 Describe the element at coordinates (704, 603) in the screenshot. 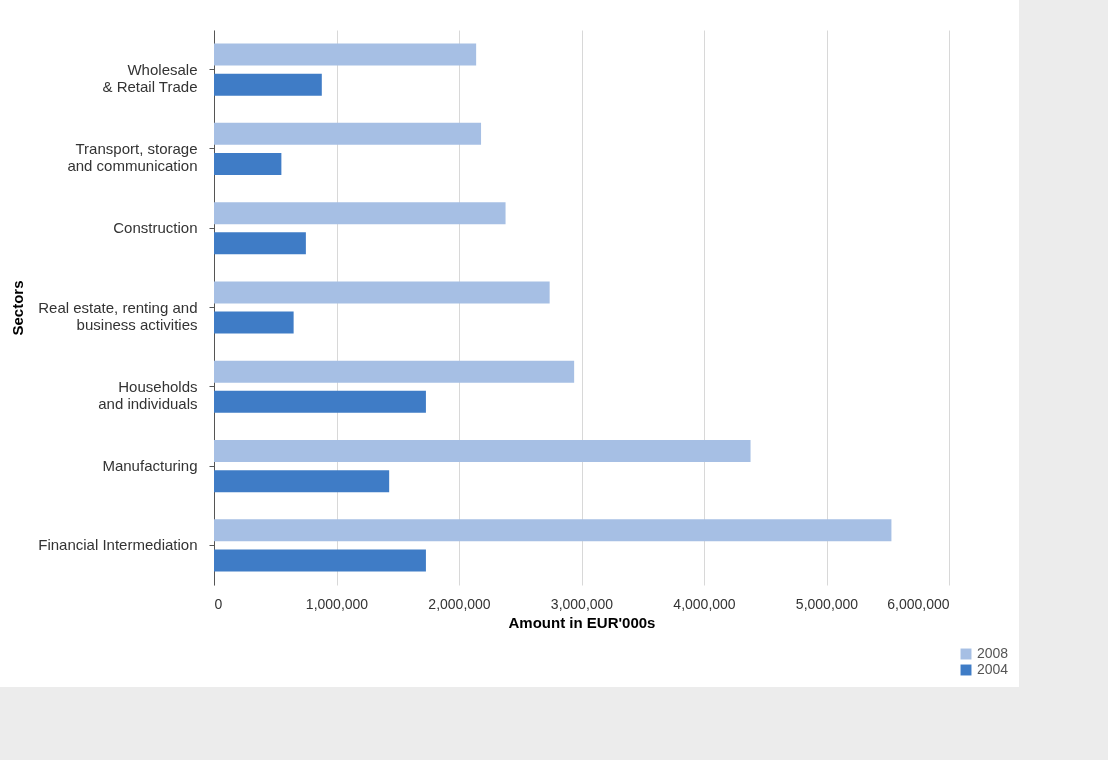

I see `x-tick-label: 4,000,000` at that location.